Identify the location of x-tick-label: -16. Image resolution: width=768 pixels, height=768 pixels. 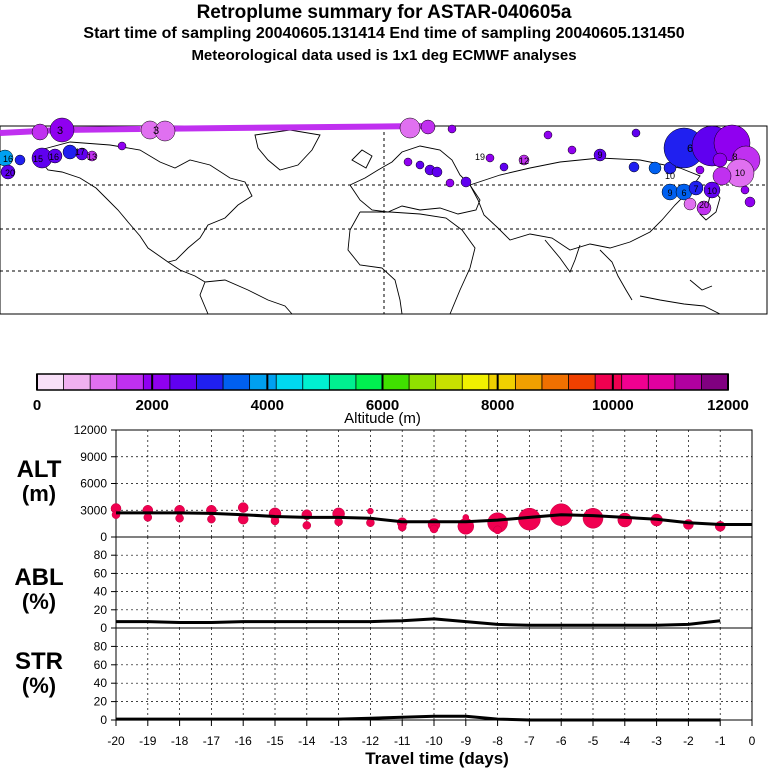
(244, 741).